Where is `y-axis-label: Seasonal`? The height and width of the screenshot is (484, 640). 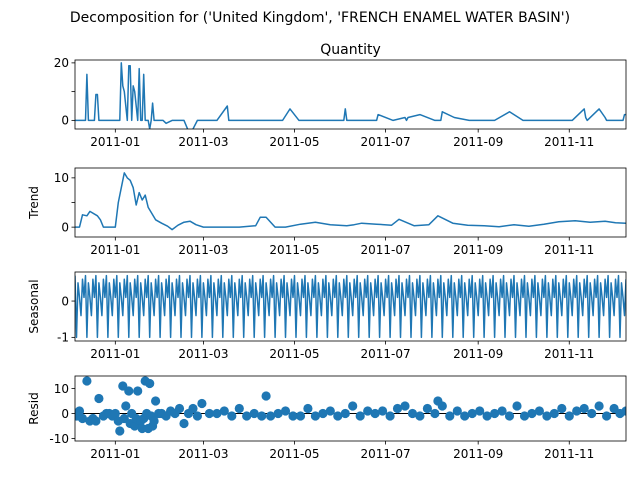 y-axis-label: Seasonal is located at coordinates (34, 306).